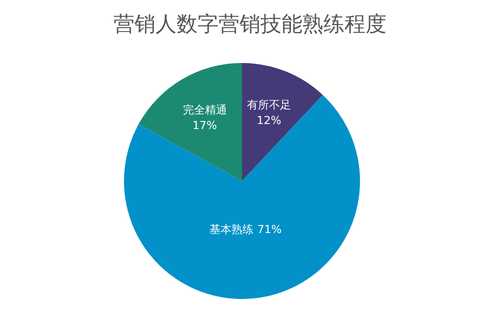  What do you see at coordinates (268, 105) in the screenshot?
I see `slice-label: 有所不足` at bounding box center [268, 105].